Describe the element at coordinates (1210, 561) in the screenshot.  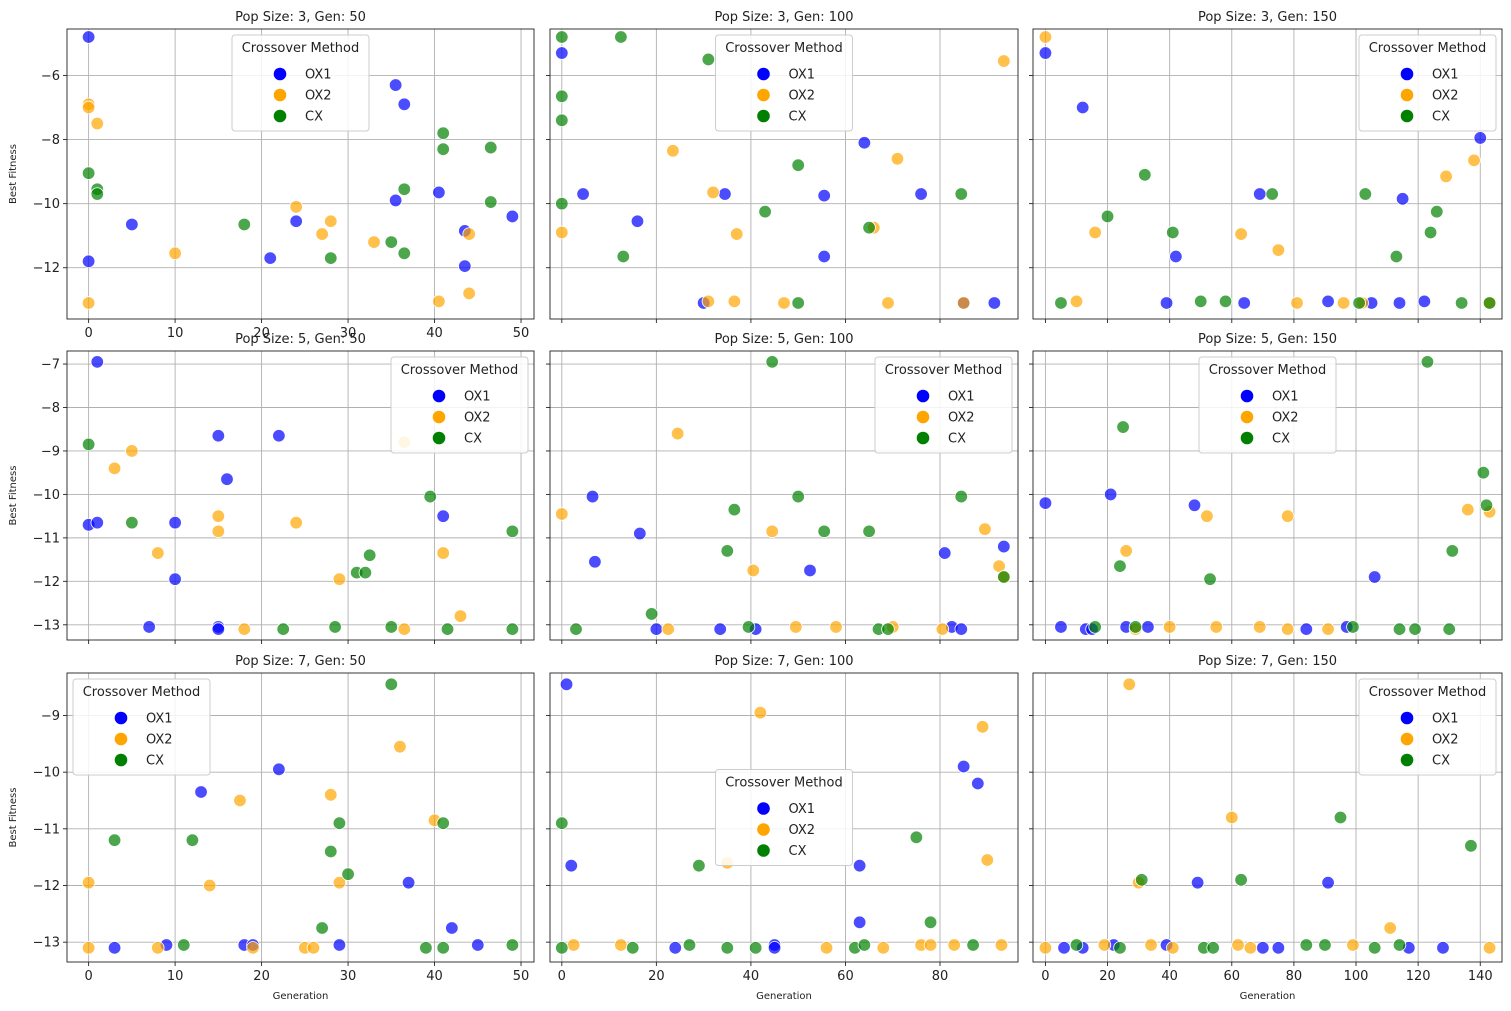
I see `series-ox1` at that location.